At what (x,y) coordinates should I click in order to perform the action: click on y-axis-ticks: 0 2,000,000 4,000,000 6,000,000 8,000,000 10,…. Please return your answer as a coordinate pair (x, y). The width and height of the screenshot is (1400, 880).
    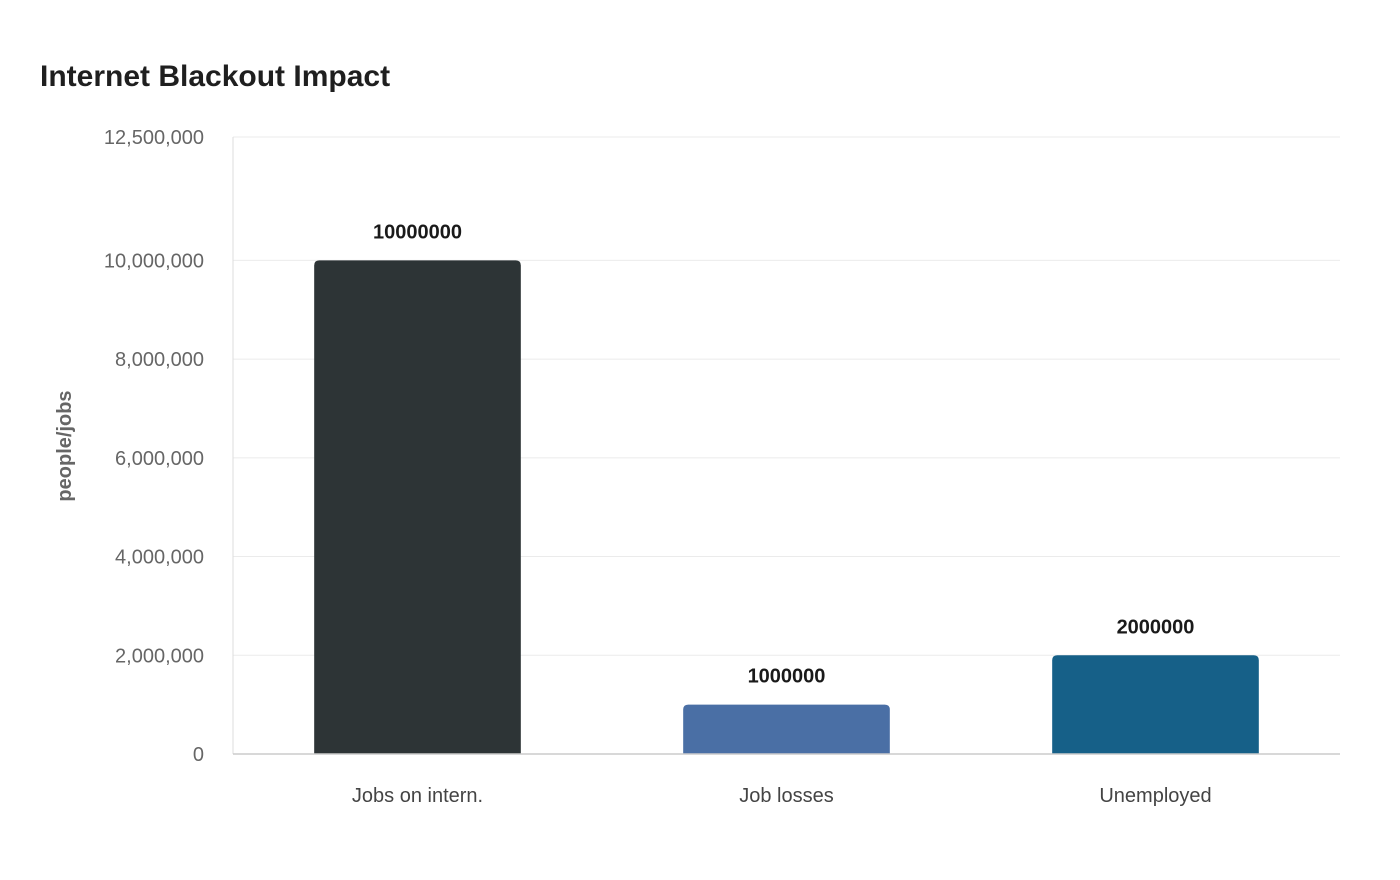
    Looking at the image, I should click on (154, 446).